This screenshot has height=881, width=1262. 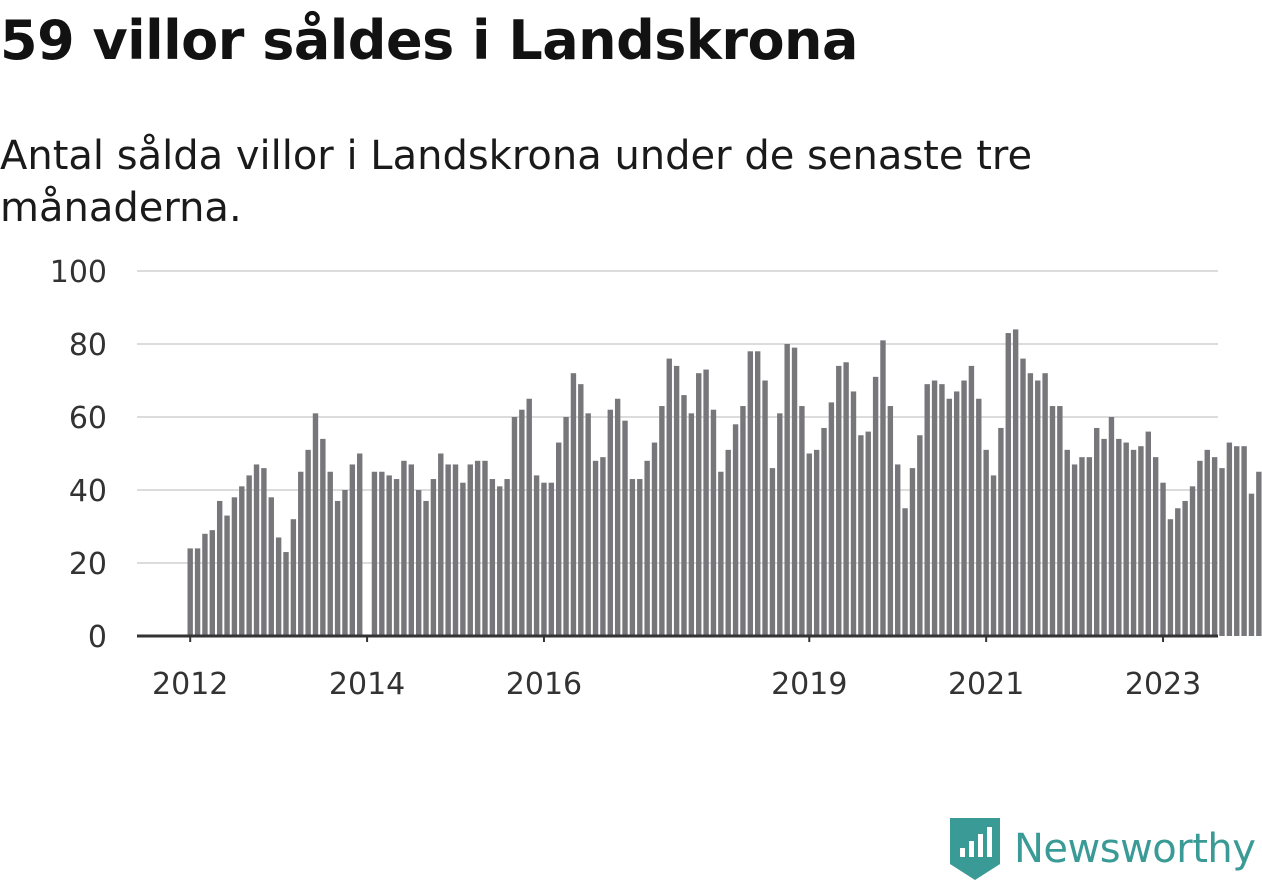 I want to click on x-axis-labels: 2012201420162019202120232025, so click(x=707, y=684).